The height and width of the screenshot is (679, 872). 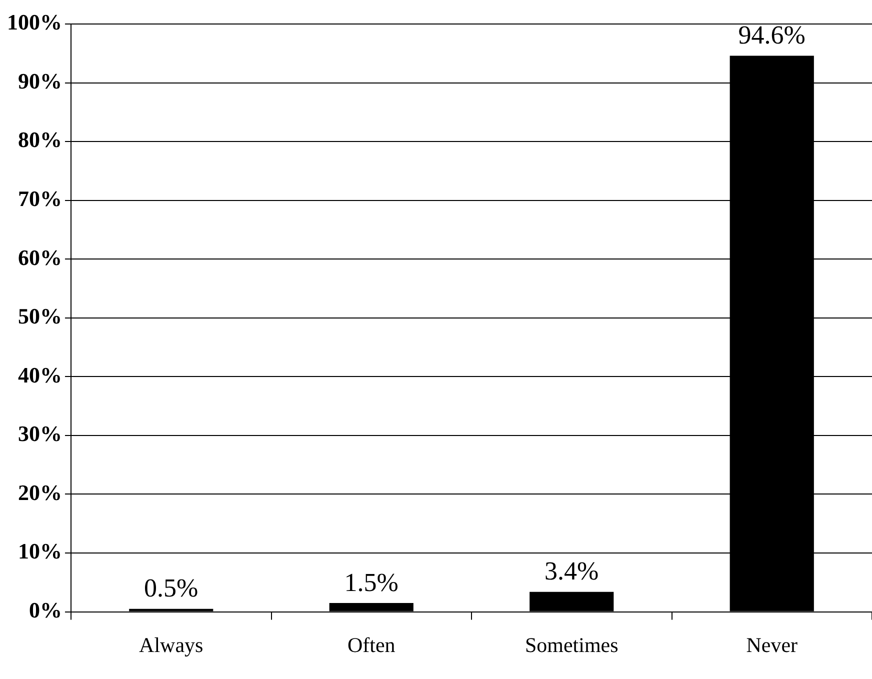 What do you see at coordinates (34, 22) in the screenshot?
I see `y-tick-label: 100%` at bounding box center [34, 22].